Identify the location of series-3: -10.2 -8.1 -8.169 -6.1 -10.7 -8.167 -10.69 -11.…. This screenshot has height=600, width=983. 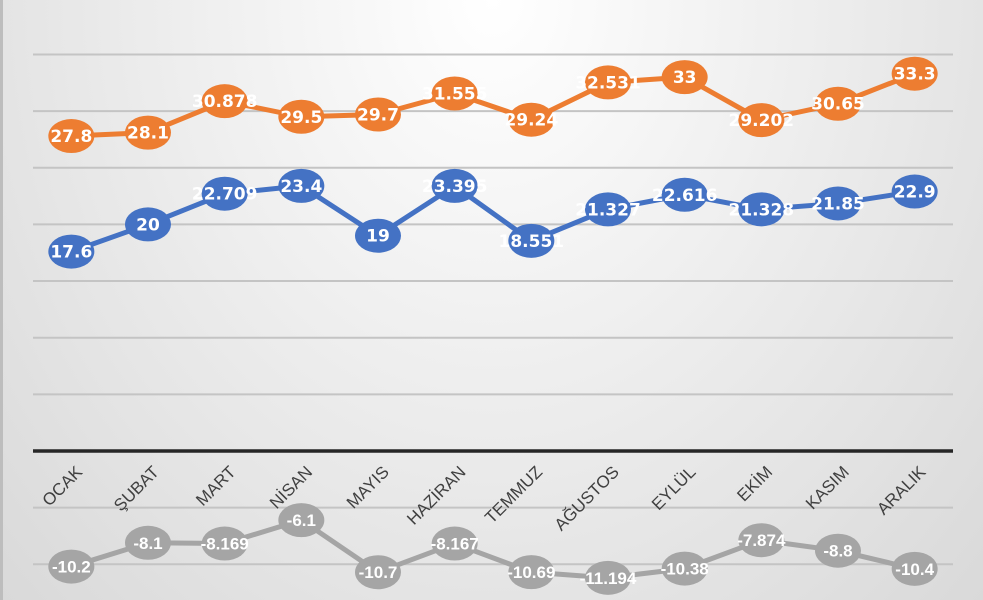
(493, 549).